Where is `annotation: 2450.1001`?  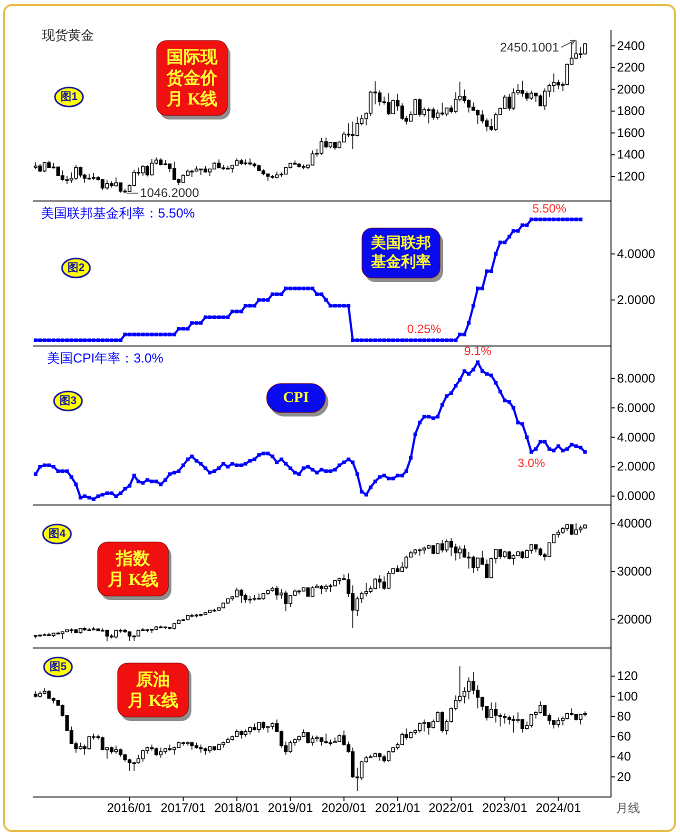 annotation: 2450.1001 is located at coordinates (530, 47).